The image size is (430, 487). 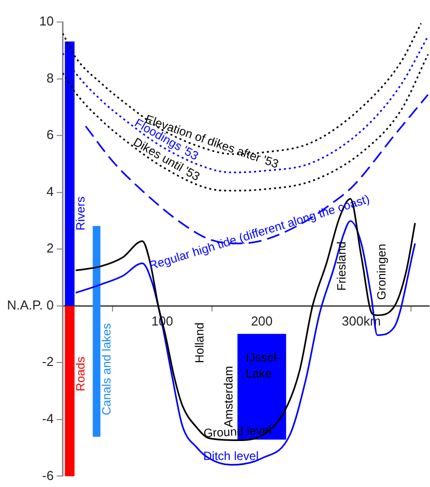 What do you see at coordinates (50, 191) in the screenshot?
I see `y-tick-label: 4` at bounding box center [50, 191].